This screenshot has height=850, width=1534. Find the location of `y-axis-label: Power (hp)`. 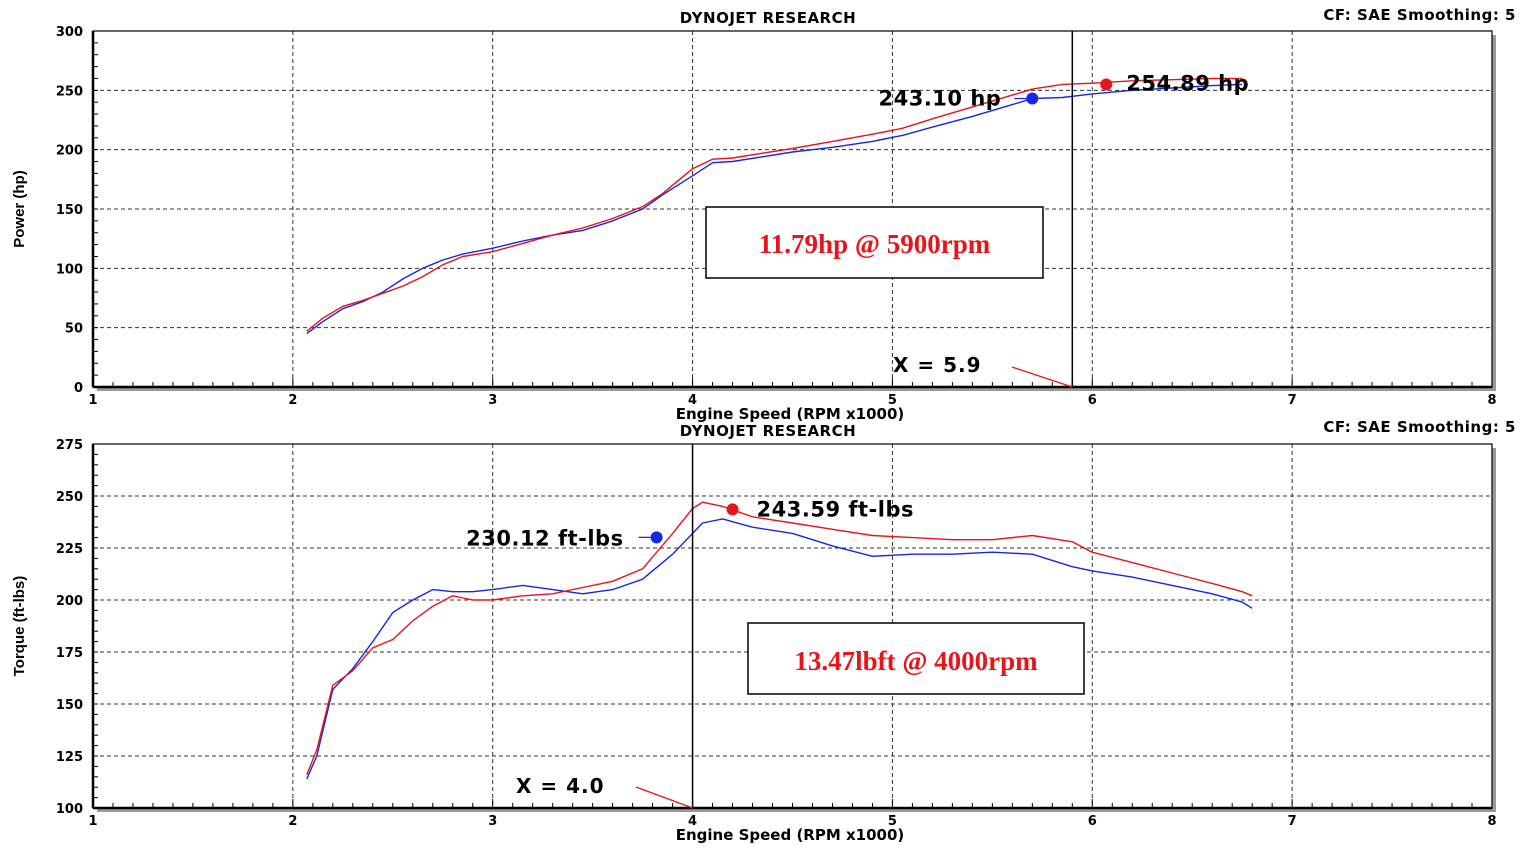

y-axis-label: Power (hp) is located at coordinates (19, 209).